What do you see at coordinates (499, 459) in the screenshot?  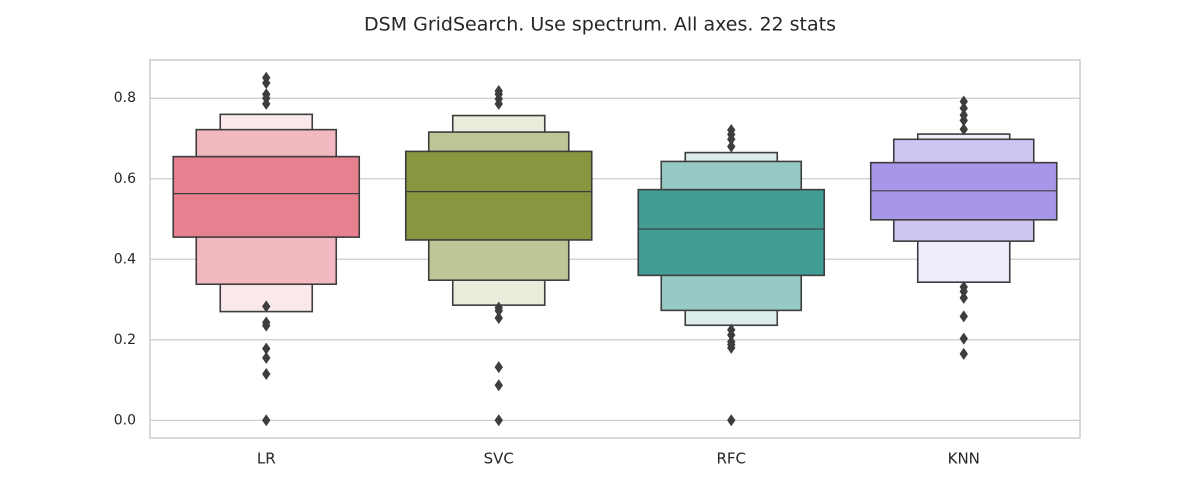 I see `x-tick-label: SVC` at bounding box center [499, 459].